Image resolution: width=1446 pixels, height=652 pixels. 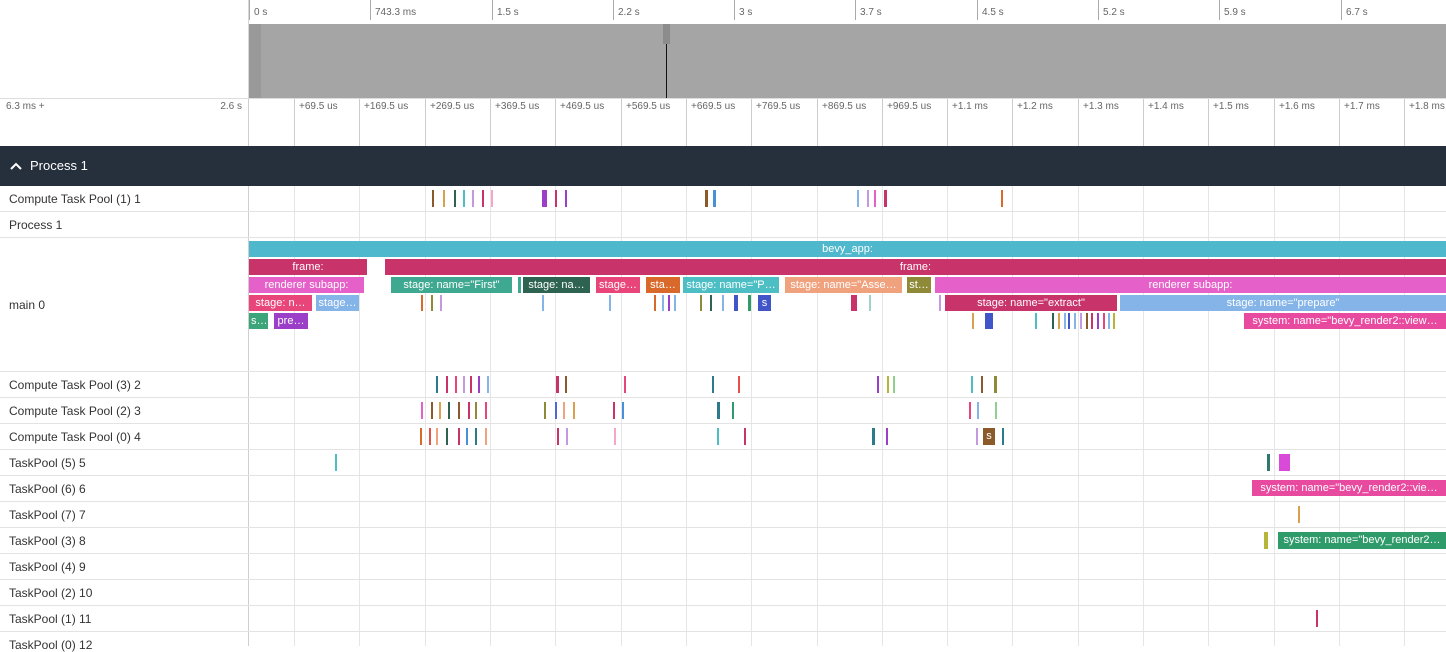 I want to click on track-row: TaskPool (5) 5, so click(x=723, y=463).